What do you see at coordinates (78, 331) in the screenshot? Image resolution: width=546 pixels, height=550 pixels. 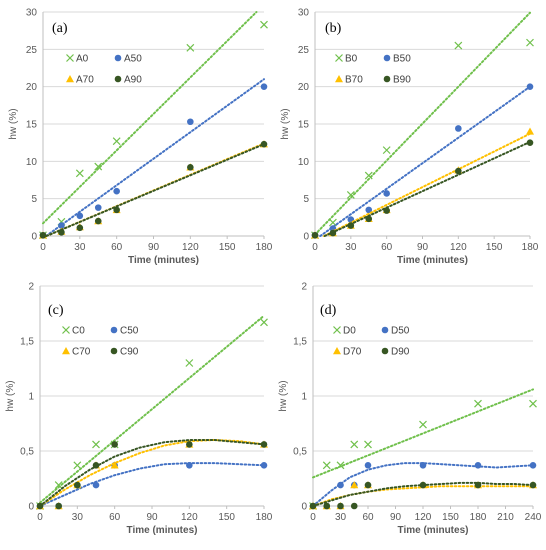 I see `legend-label: C0` at bounding box center [78, 331].